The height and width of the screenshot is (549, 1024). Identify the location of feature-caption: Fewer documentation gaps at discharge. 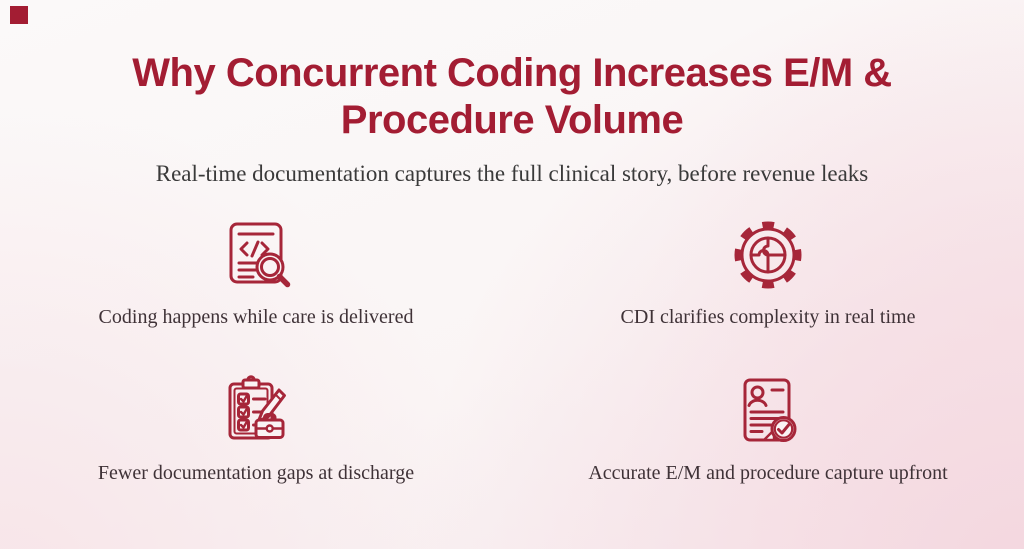
(256, 473).